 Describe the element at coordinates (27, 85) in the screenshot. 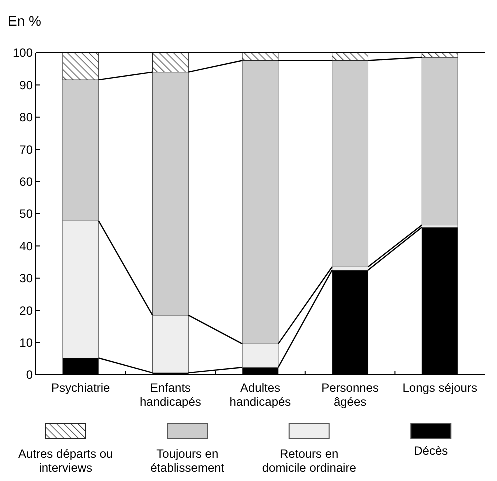

I see `y-tick-label: 90` at that location.